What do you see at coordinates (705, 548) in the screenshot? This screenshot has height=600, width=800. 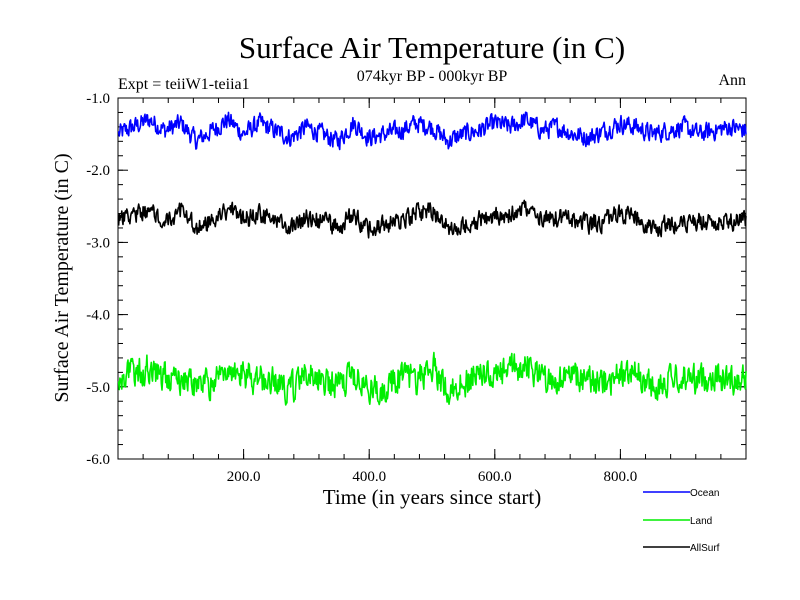 I see `legend-label-allsurf: AllSurf` at bounding box center [705, 548].